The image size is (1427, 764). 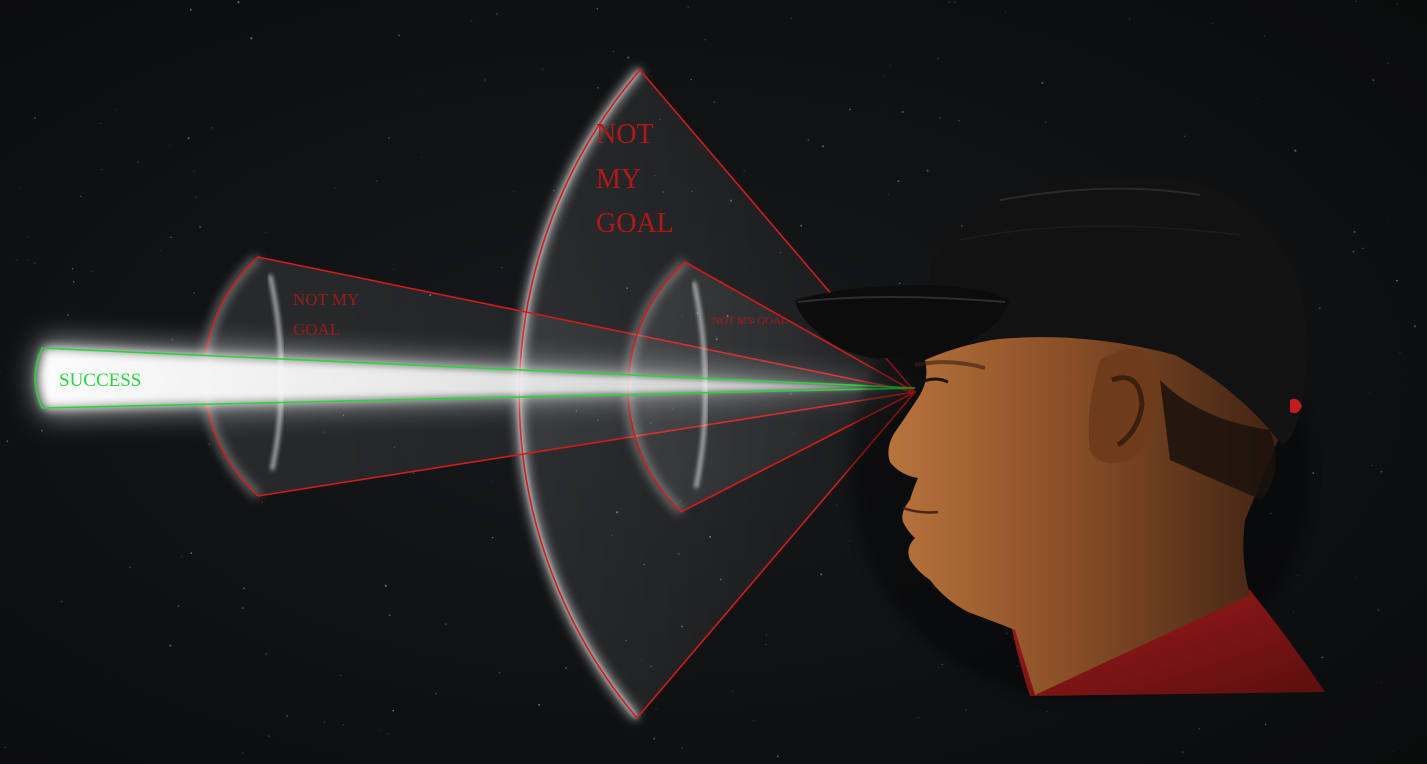 I want to click on big-cone-label-line3: GOAL, so click(x=635, y=223).